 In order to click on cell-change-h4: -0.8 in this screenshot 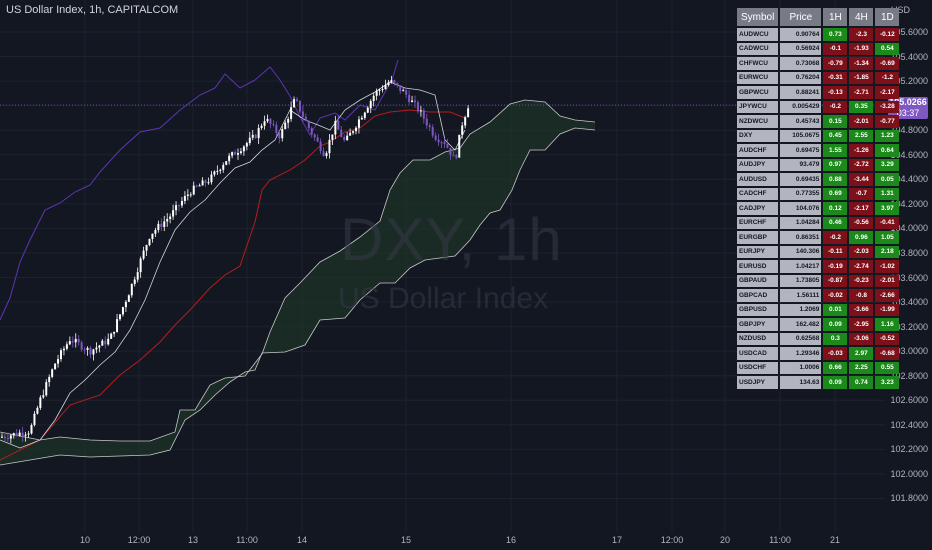, I will do `click(861, 295)`.